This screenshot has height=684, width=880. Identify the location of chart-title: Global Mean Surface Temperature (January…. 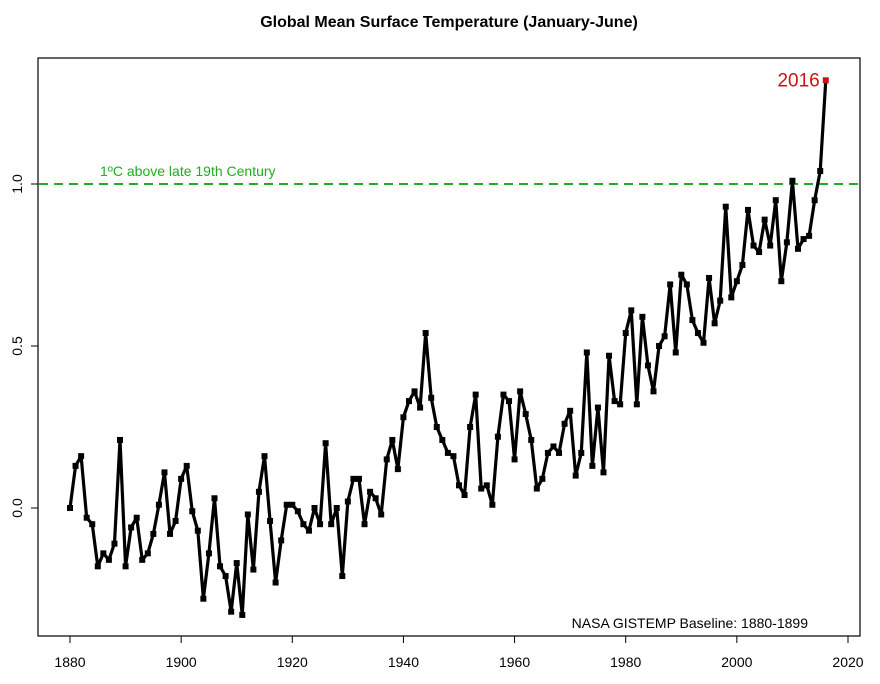
(449, 22).